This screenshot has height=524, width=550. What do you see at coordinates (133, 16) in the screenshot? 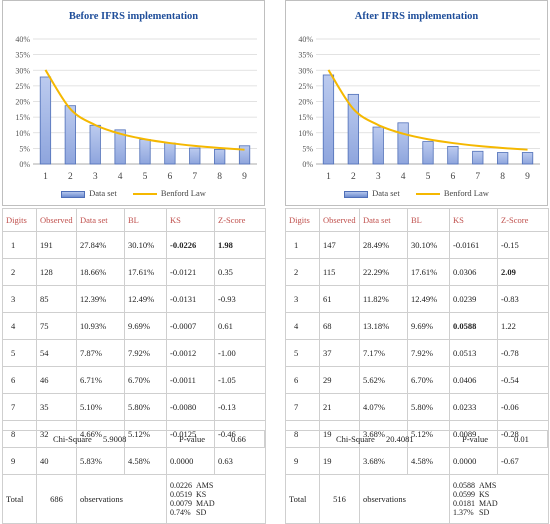
I see `chart-title: Before IFRS implementation` at bounding box center [133, 16].